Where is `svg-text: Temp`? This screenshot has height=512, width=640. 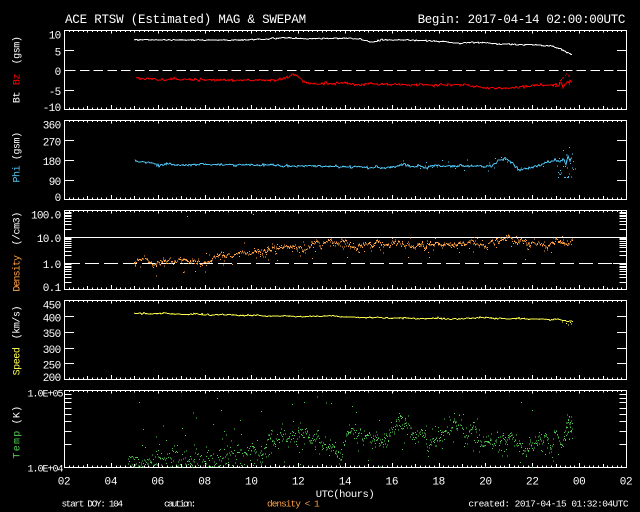 svg-text: Temp is located at coordinates (18, 443).